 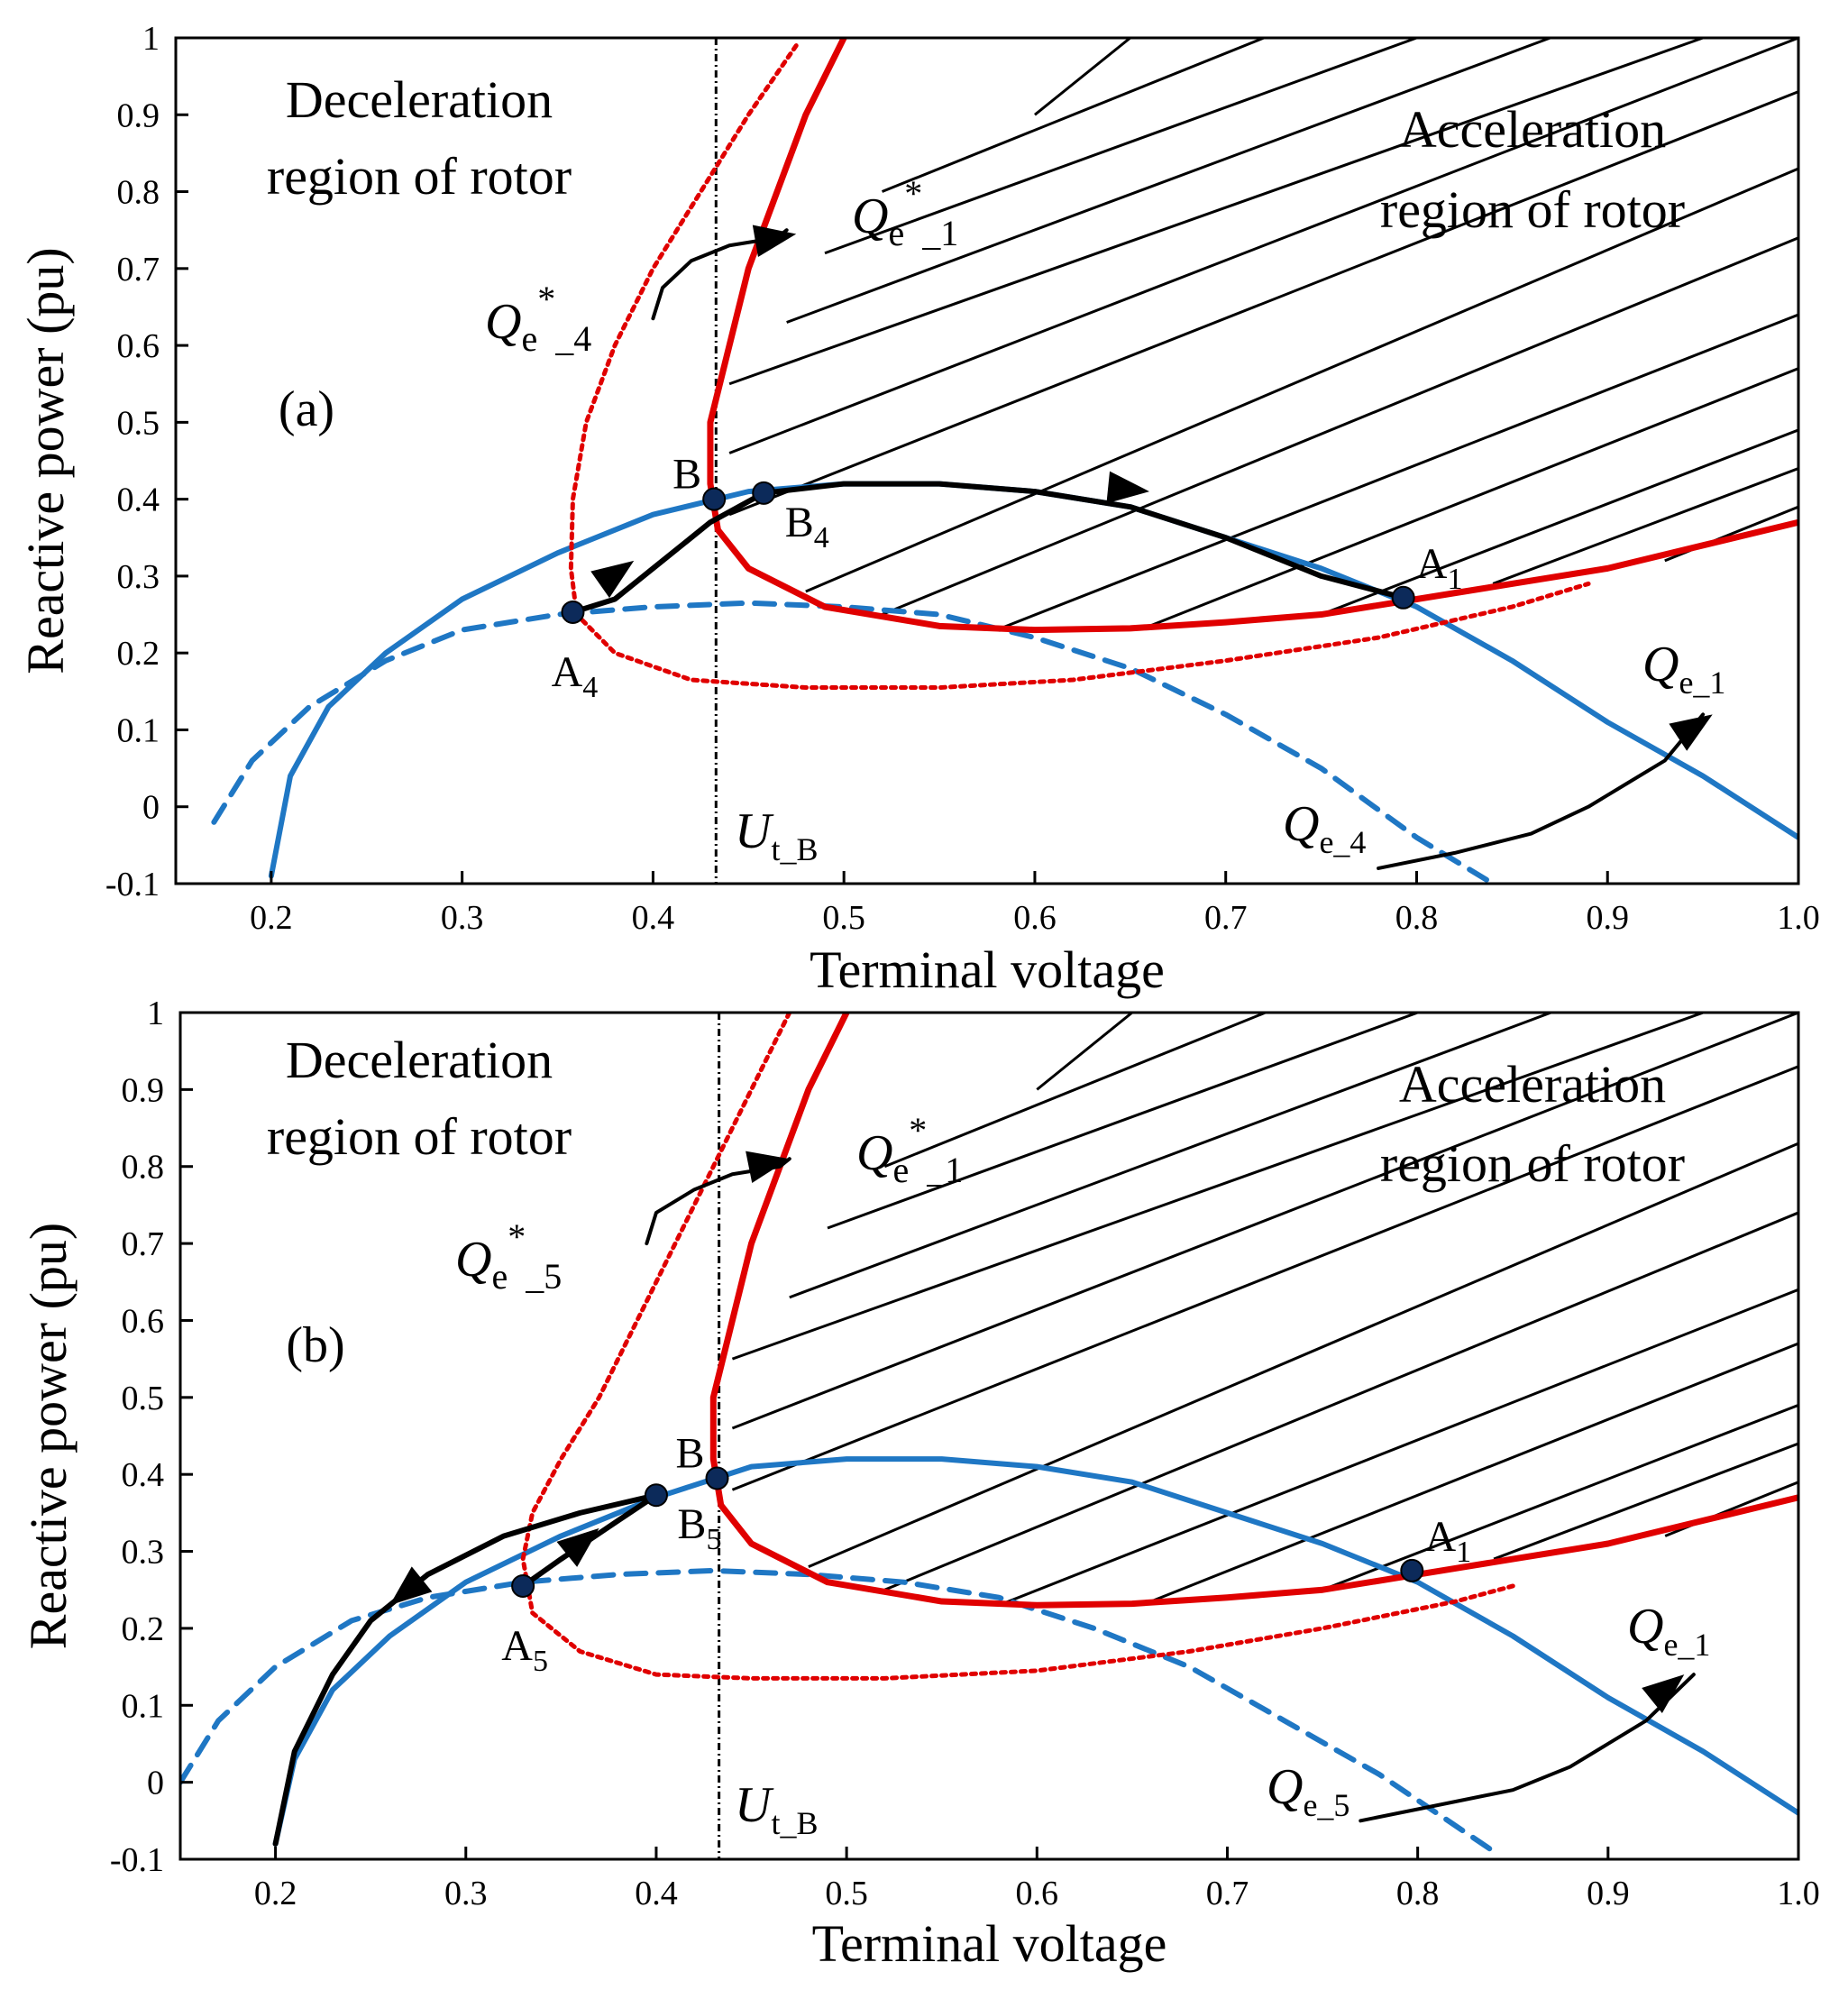 I want to click on x-tick-label: 1.0, so click(x=1798, y=1893).